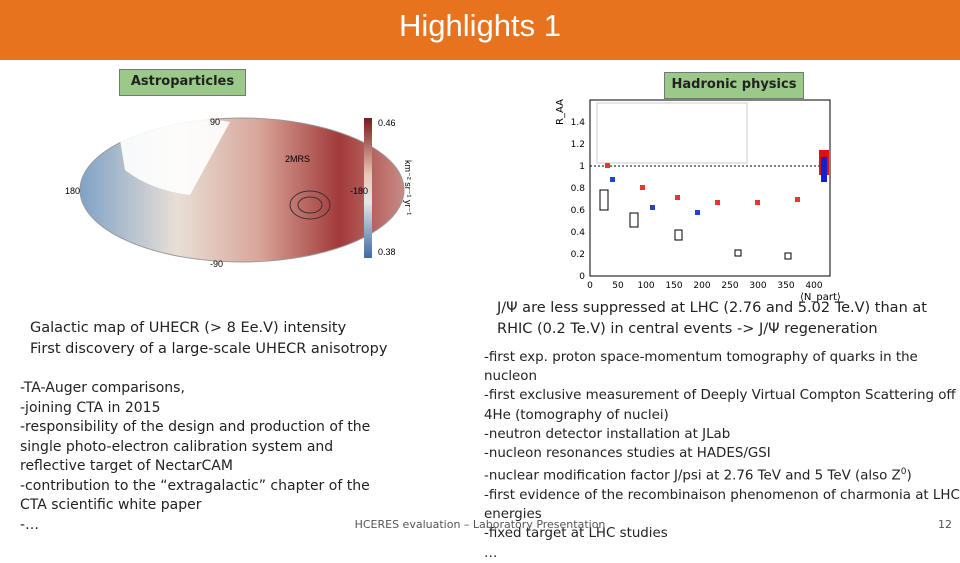 The height and width of the screenshot is (563, 960). Describe the element at coordinates (673, 286) in the screenshot. I see `x-tick-label: 150` at that location.